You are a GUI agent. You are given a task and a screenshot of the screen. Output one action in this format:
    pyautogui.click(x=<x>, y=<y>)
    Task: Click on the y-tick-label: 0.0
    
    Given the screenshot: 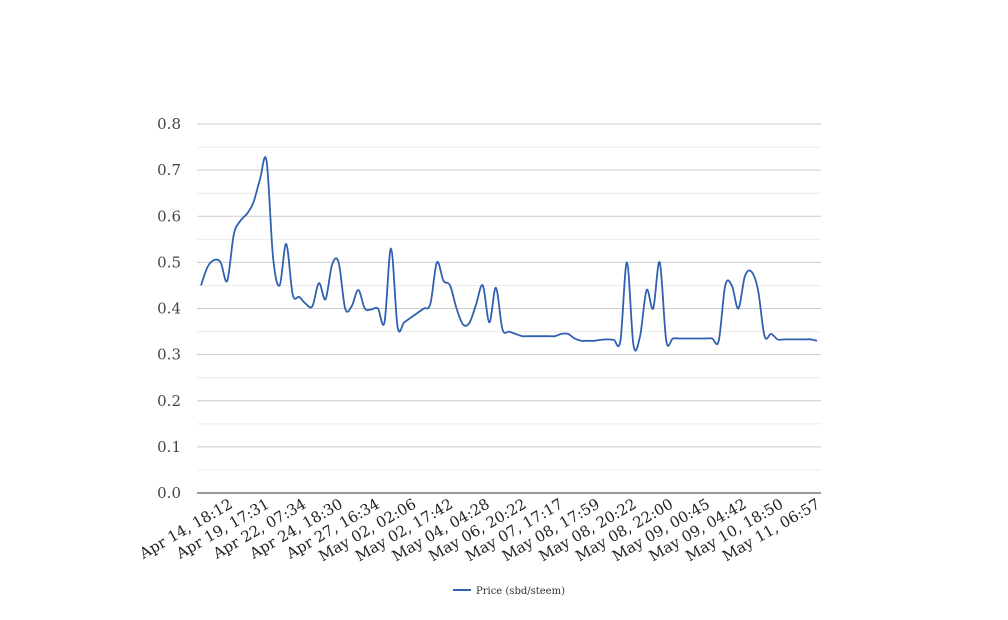 What is the action you would take?
    pyautogui.click(x=169, y=493)
    